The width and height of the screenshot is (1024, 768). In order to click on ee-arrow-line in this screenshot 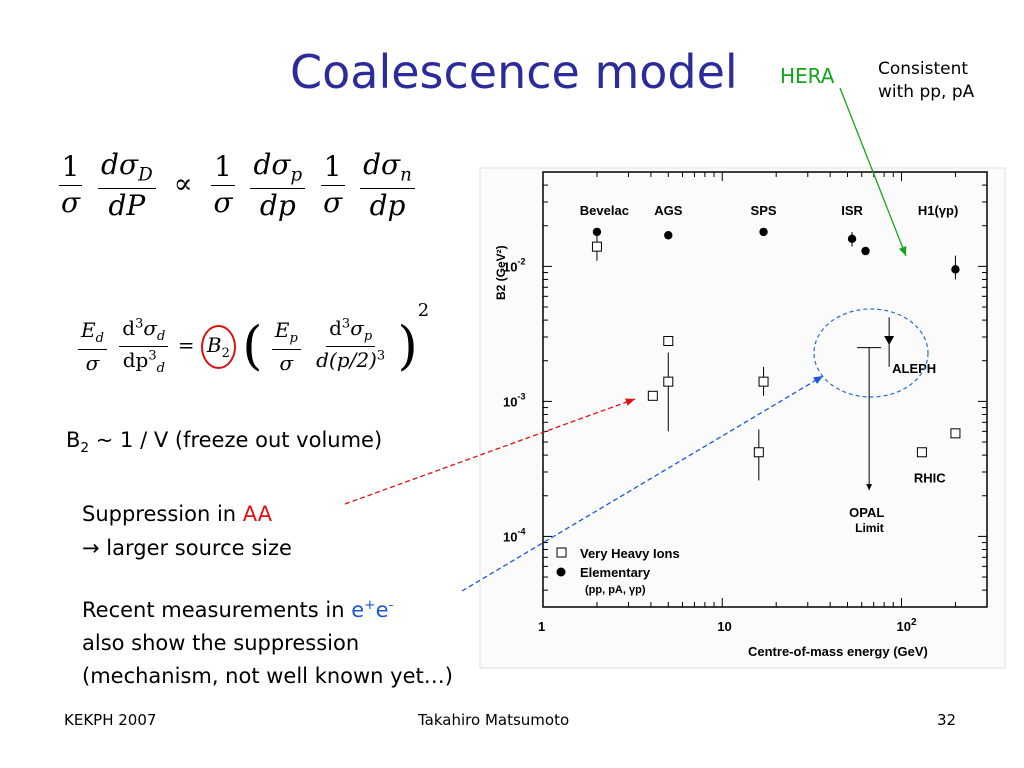, I will do `click(642, 483)`.